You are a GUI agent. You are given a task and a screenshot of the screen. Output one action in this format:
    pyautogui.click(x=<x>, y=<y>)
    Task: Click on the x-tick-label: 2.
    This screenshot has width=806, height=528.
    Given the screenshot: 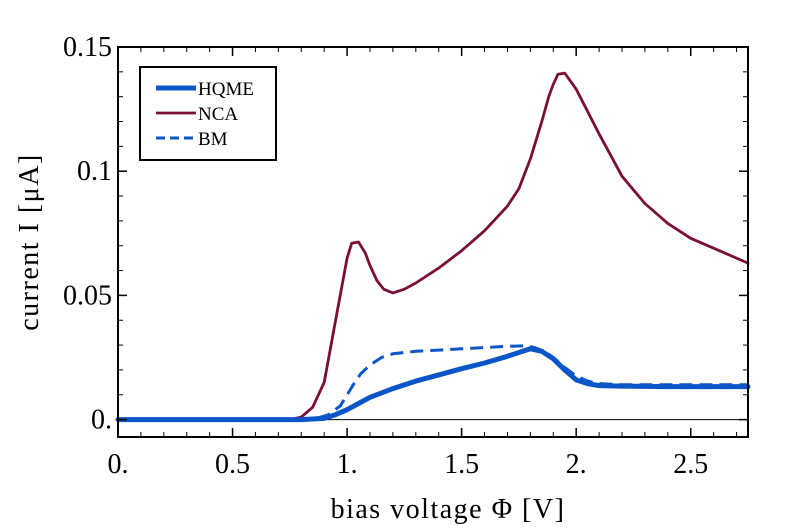 What is the action you would take?
    pyautogui.click(x=576, y=464)
    